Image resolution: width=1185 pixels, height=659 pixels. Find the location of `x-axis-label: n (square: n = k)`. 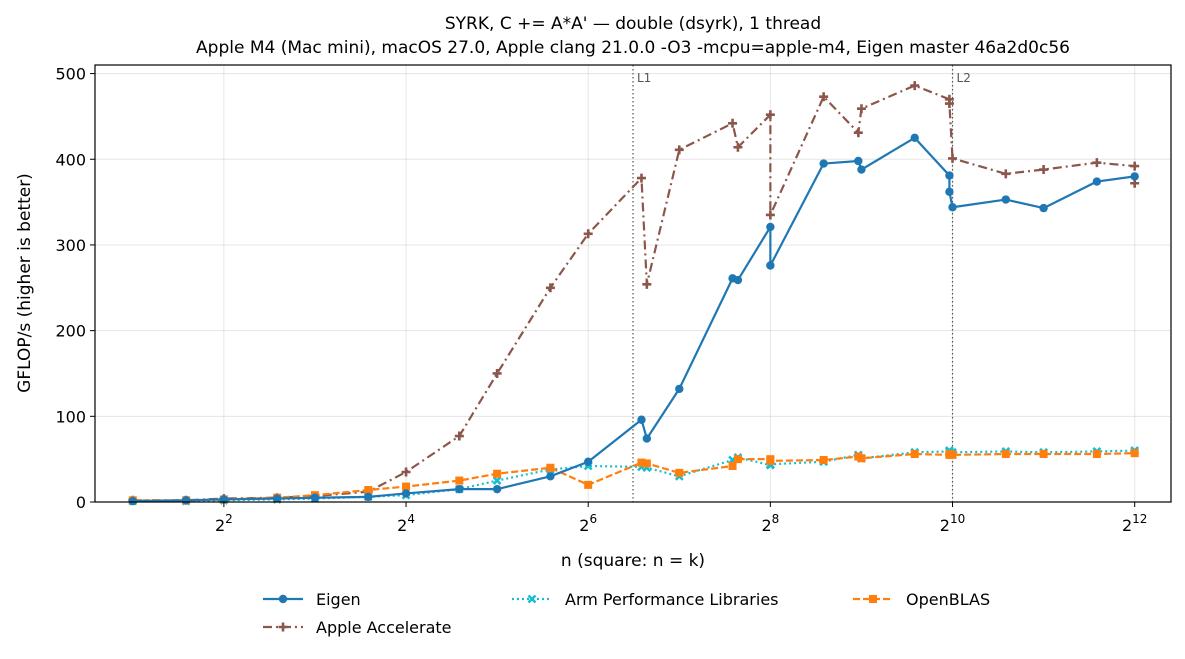

x-axis-label: n (square: n = k) is located at coordinates (633, 561).